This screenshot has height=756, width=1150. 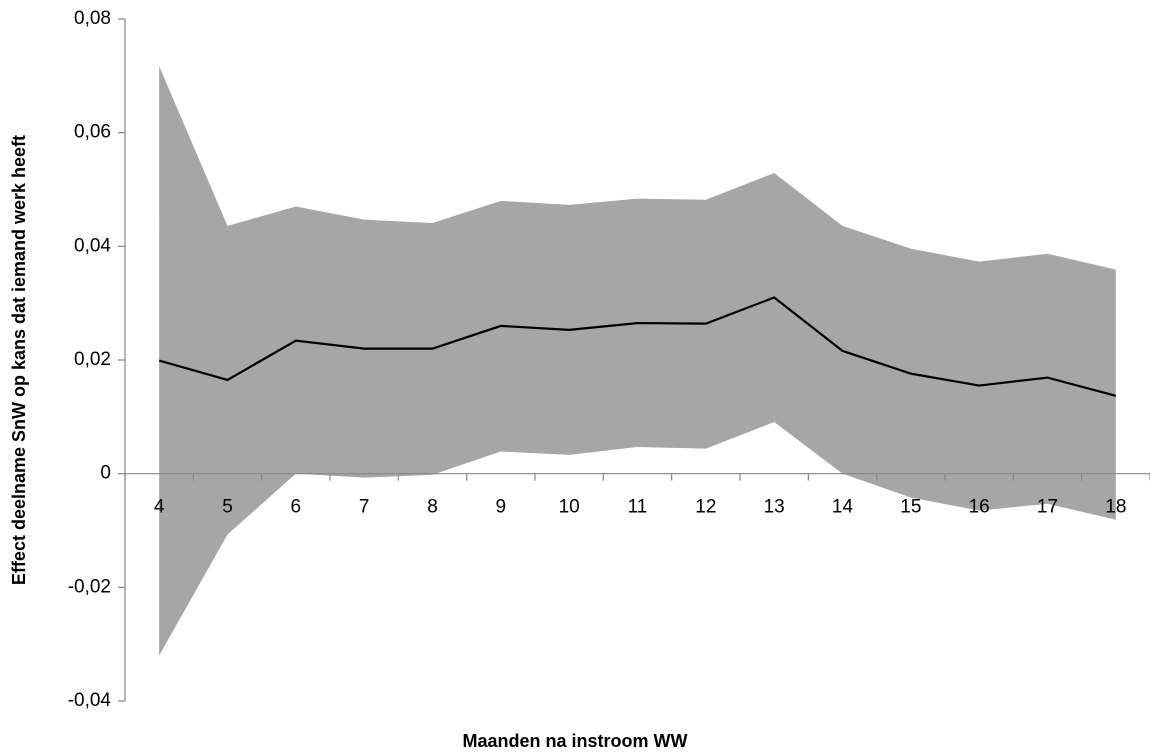 I want to click on y-tick-label: 0,02, so click(x=92, y=359).